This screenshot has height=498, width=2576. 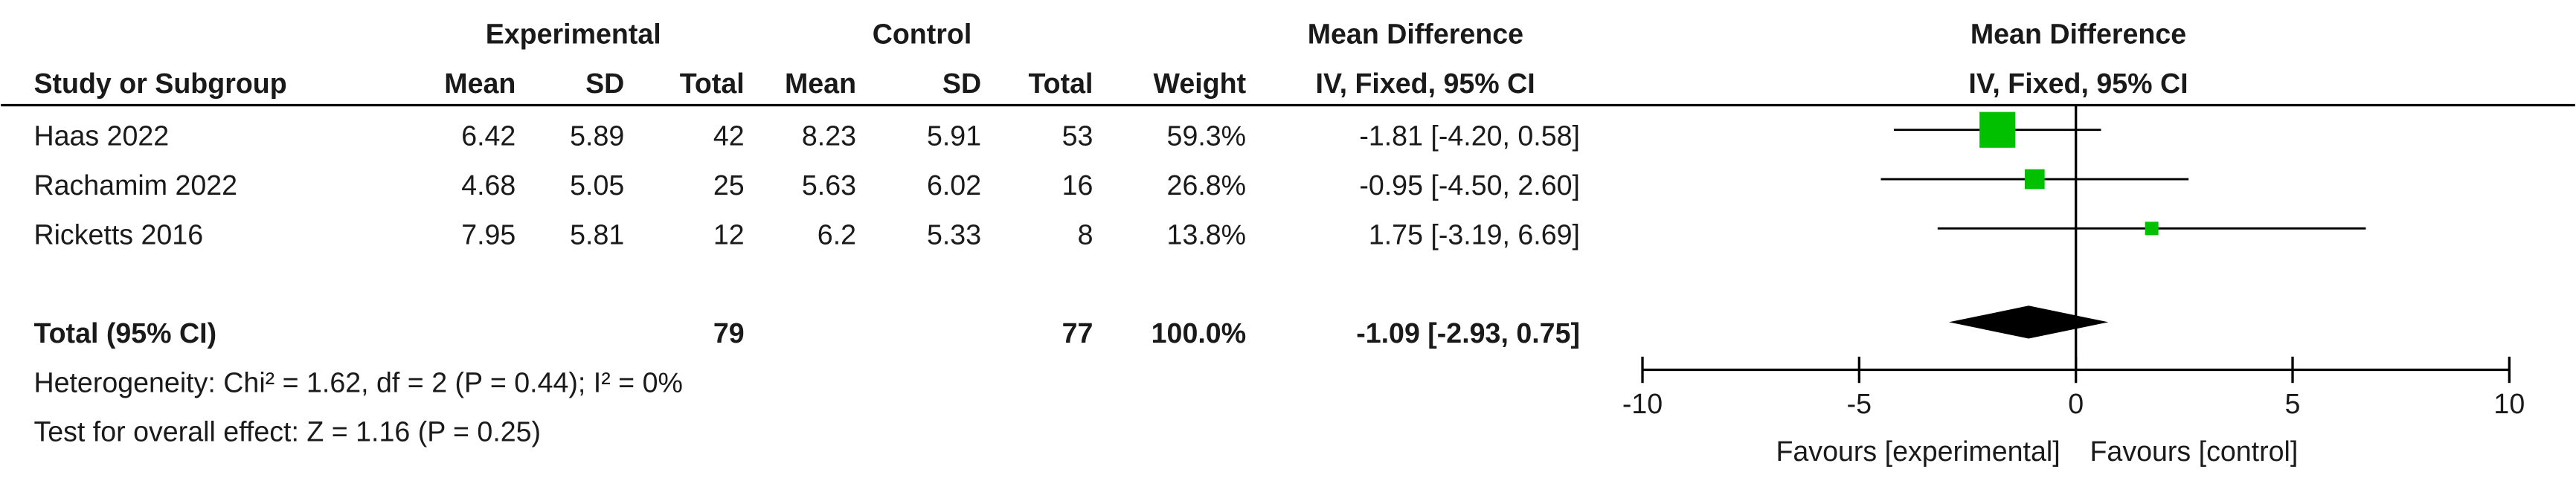 I want to click on cell: 25, so click(x=729, y=185).